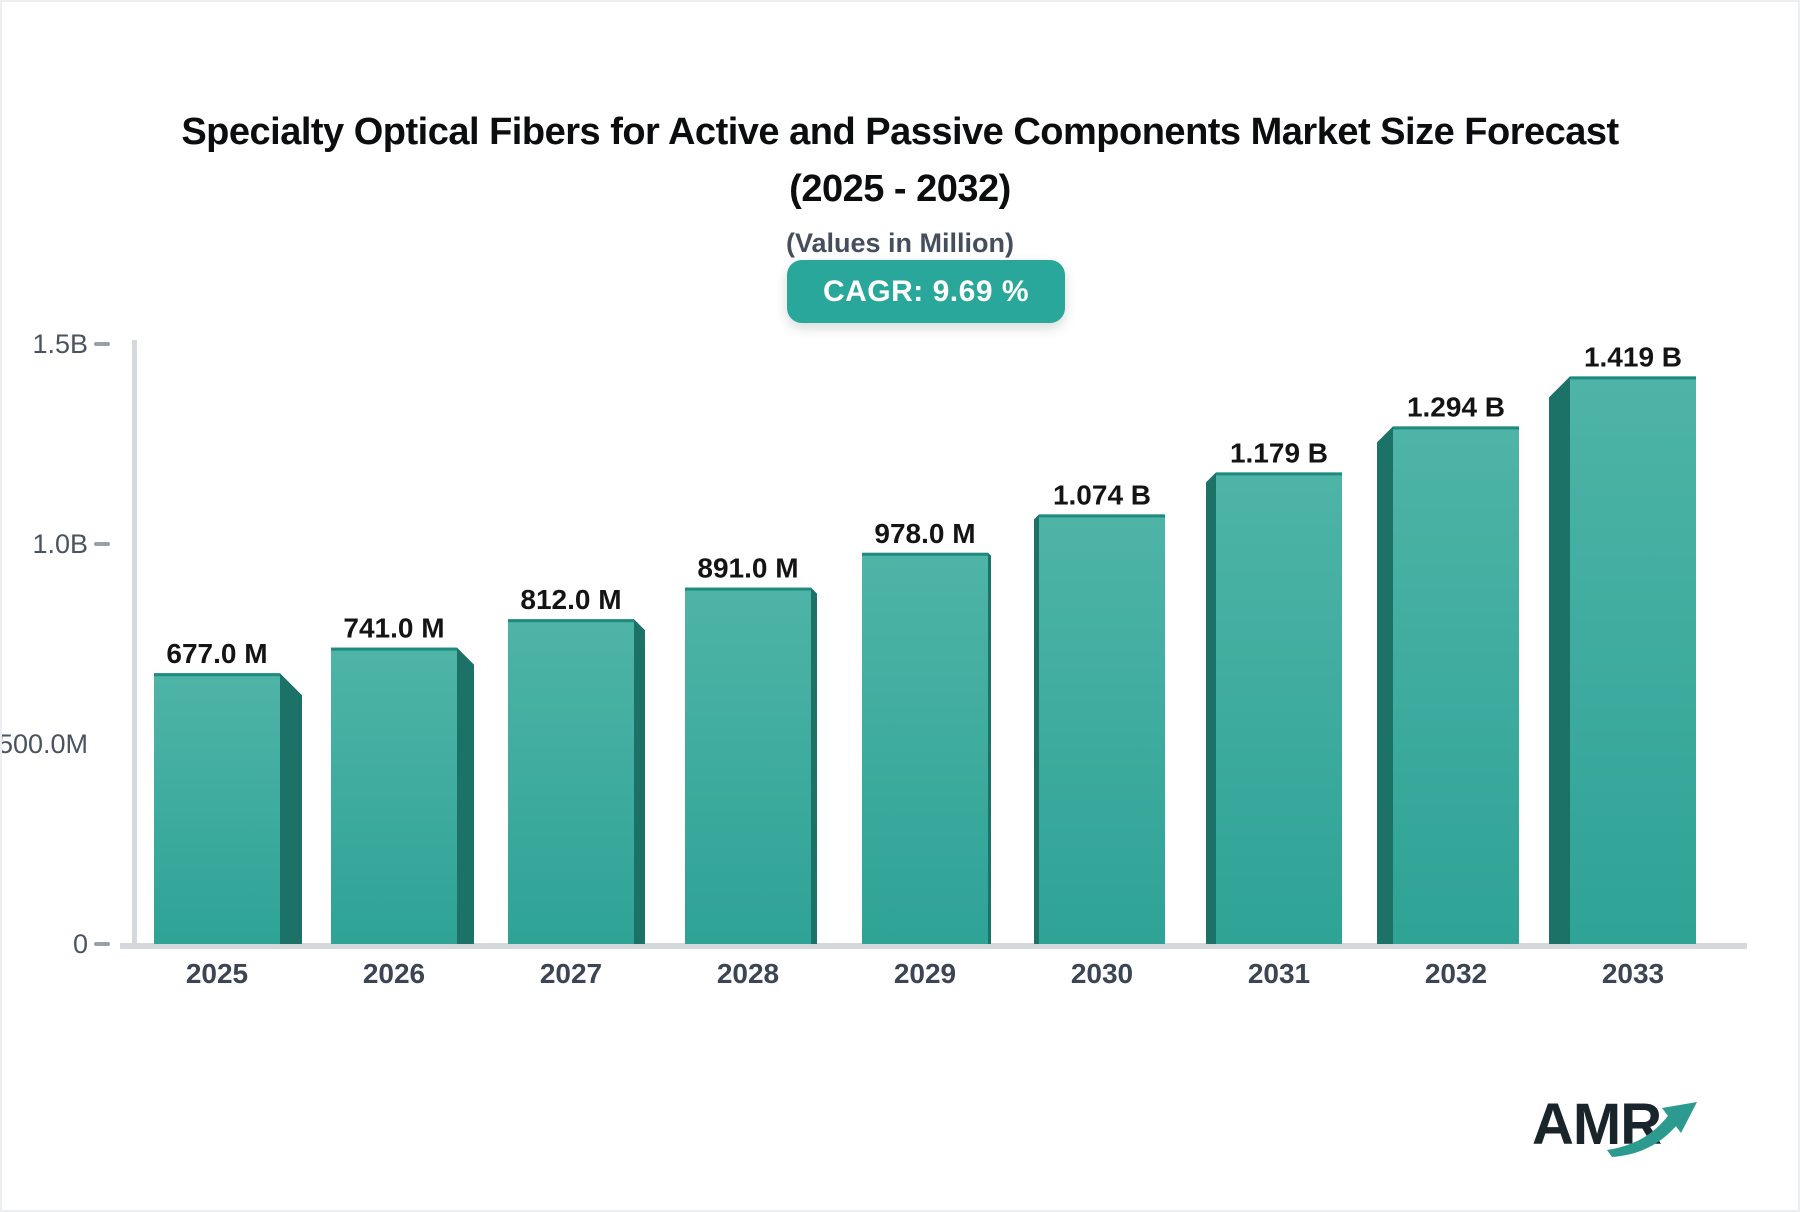 This screenshot has width=1800, height=1212. What do you see at coordinates (80, 944) in the screenshot?
I see `y-tick-label-0: 0` at bounding box center [80, 944].